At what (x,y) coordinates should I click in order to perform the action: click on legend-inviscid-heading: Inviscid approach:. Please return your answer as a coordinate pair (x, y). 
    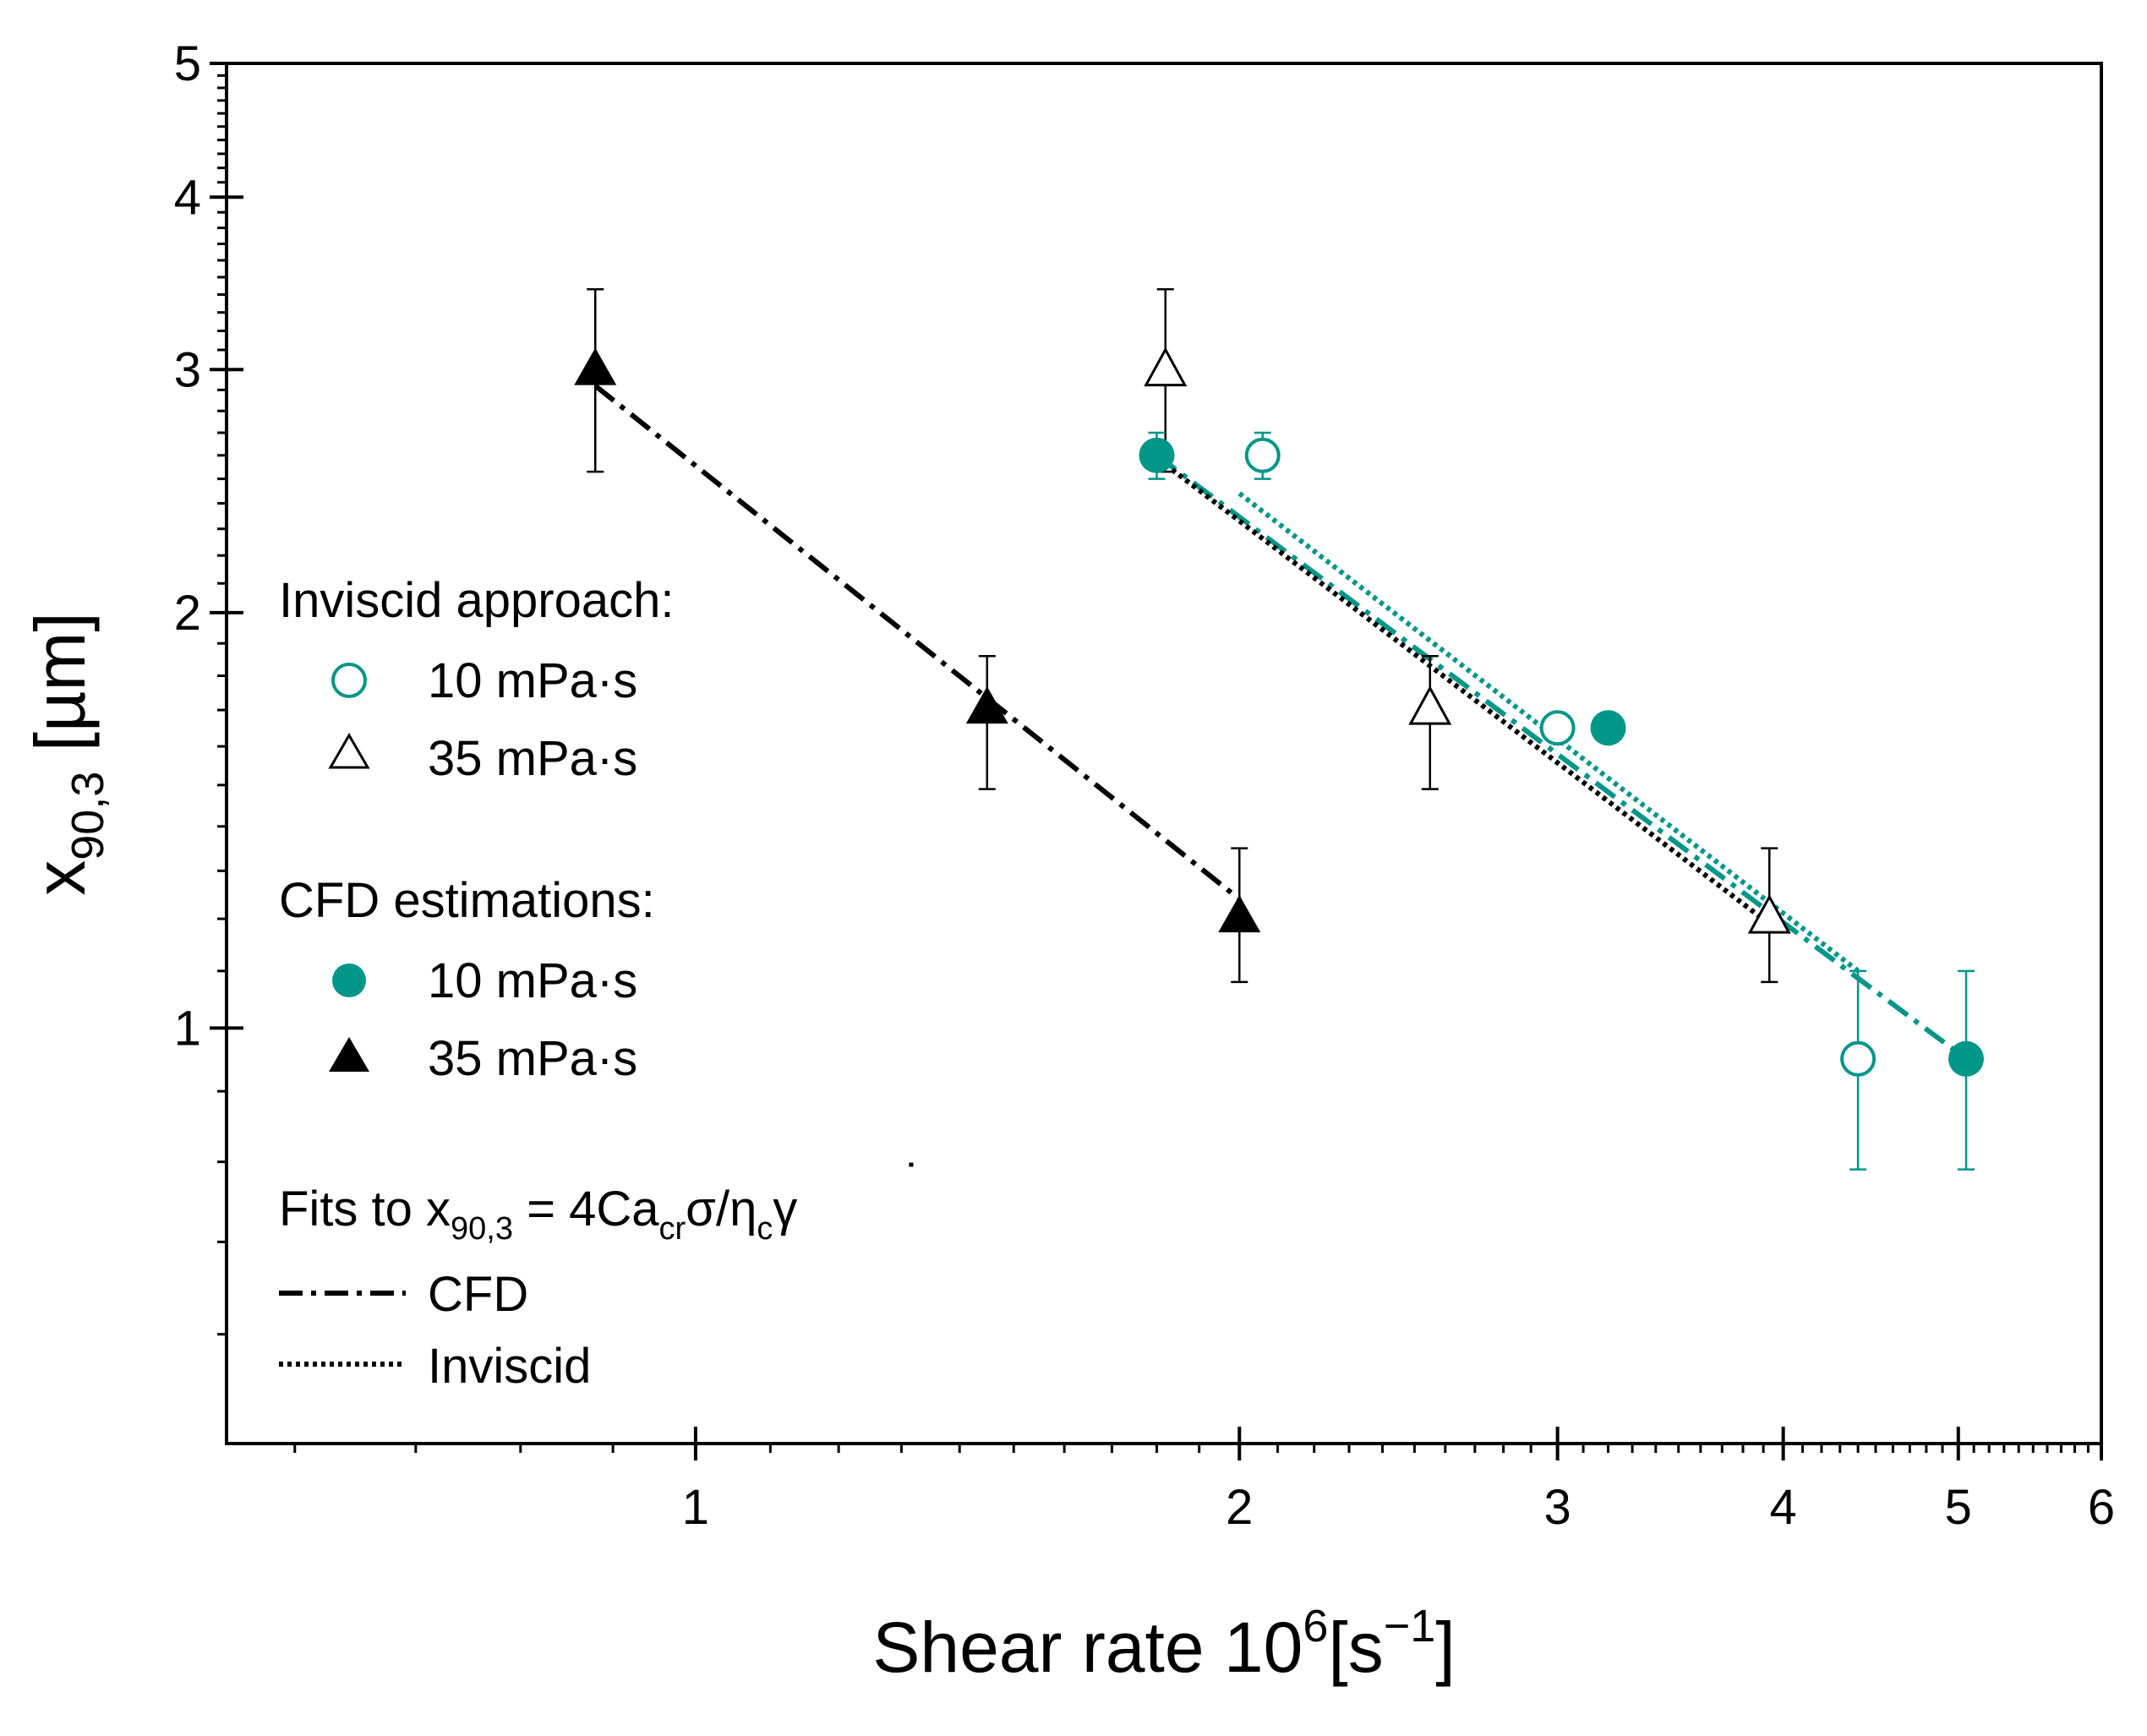
    Looking at the image, I should click on (477, 600).